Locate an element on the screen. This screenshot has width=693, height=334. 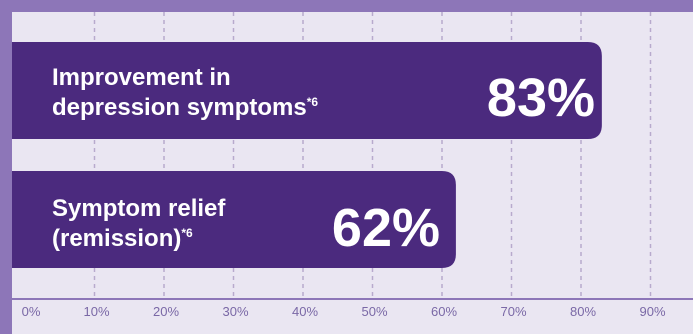
x-tick-label: 90% is located at coordinates (652, 311).